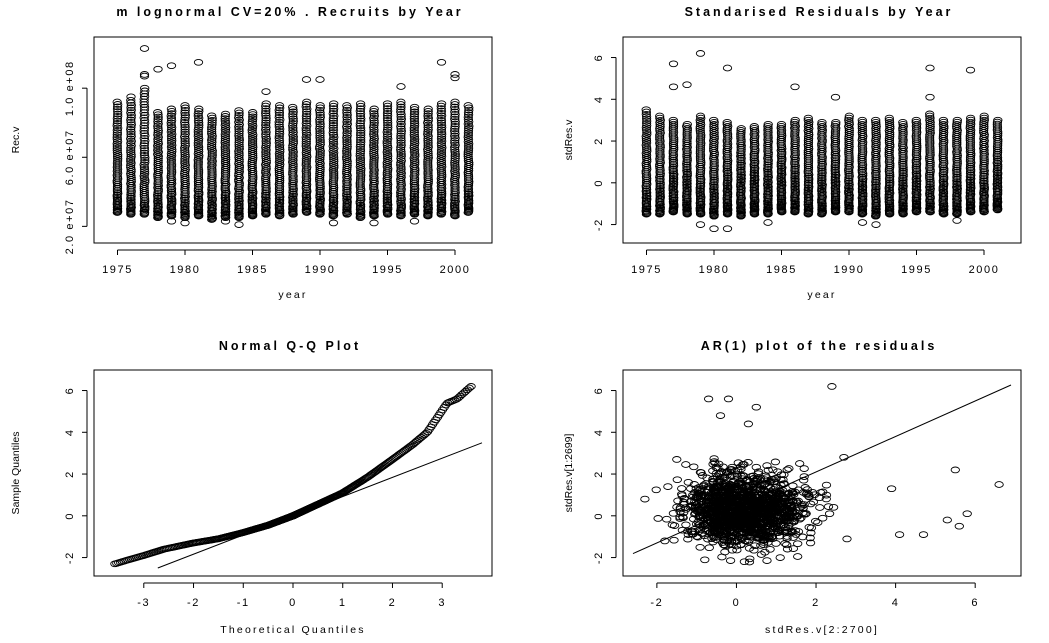 This screenshot has height=643, width=1049. Describe the element at coordinates (442, 603) in the screenshot. I see `x-tick-label: 3` at that location.